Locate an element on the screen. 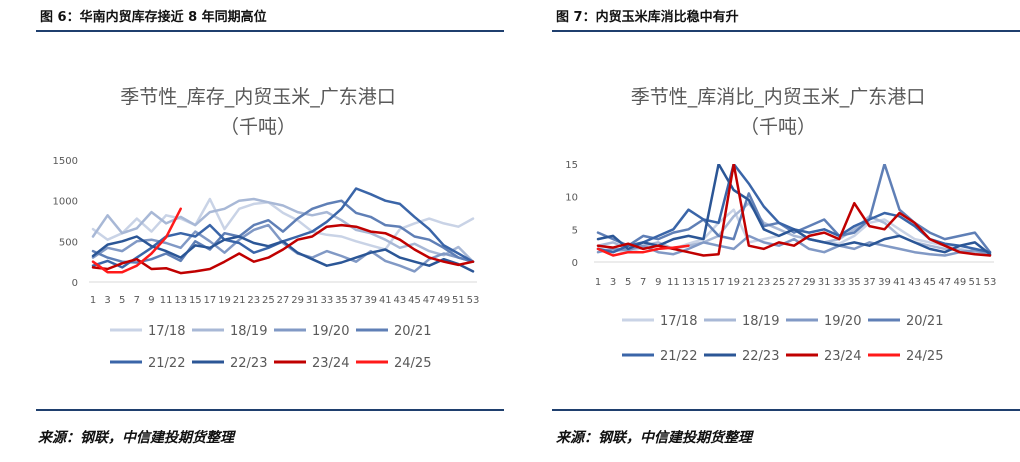 The width and height of the screenshot is (1020, 462). figure-6-title: 图 6：华南内贸库存接近 8 年同期高位 is located at coordinates (153, 17).